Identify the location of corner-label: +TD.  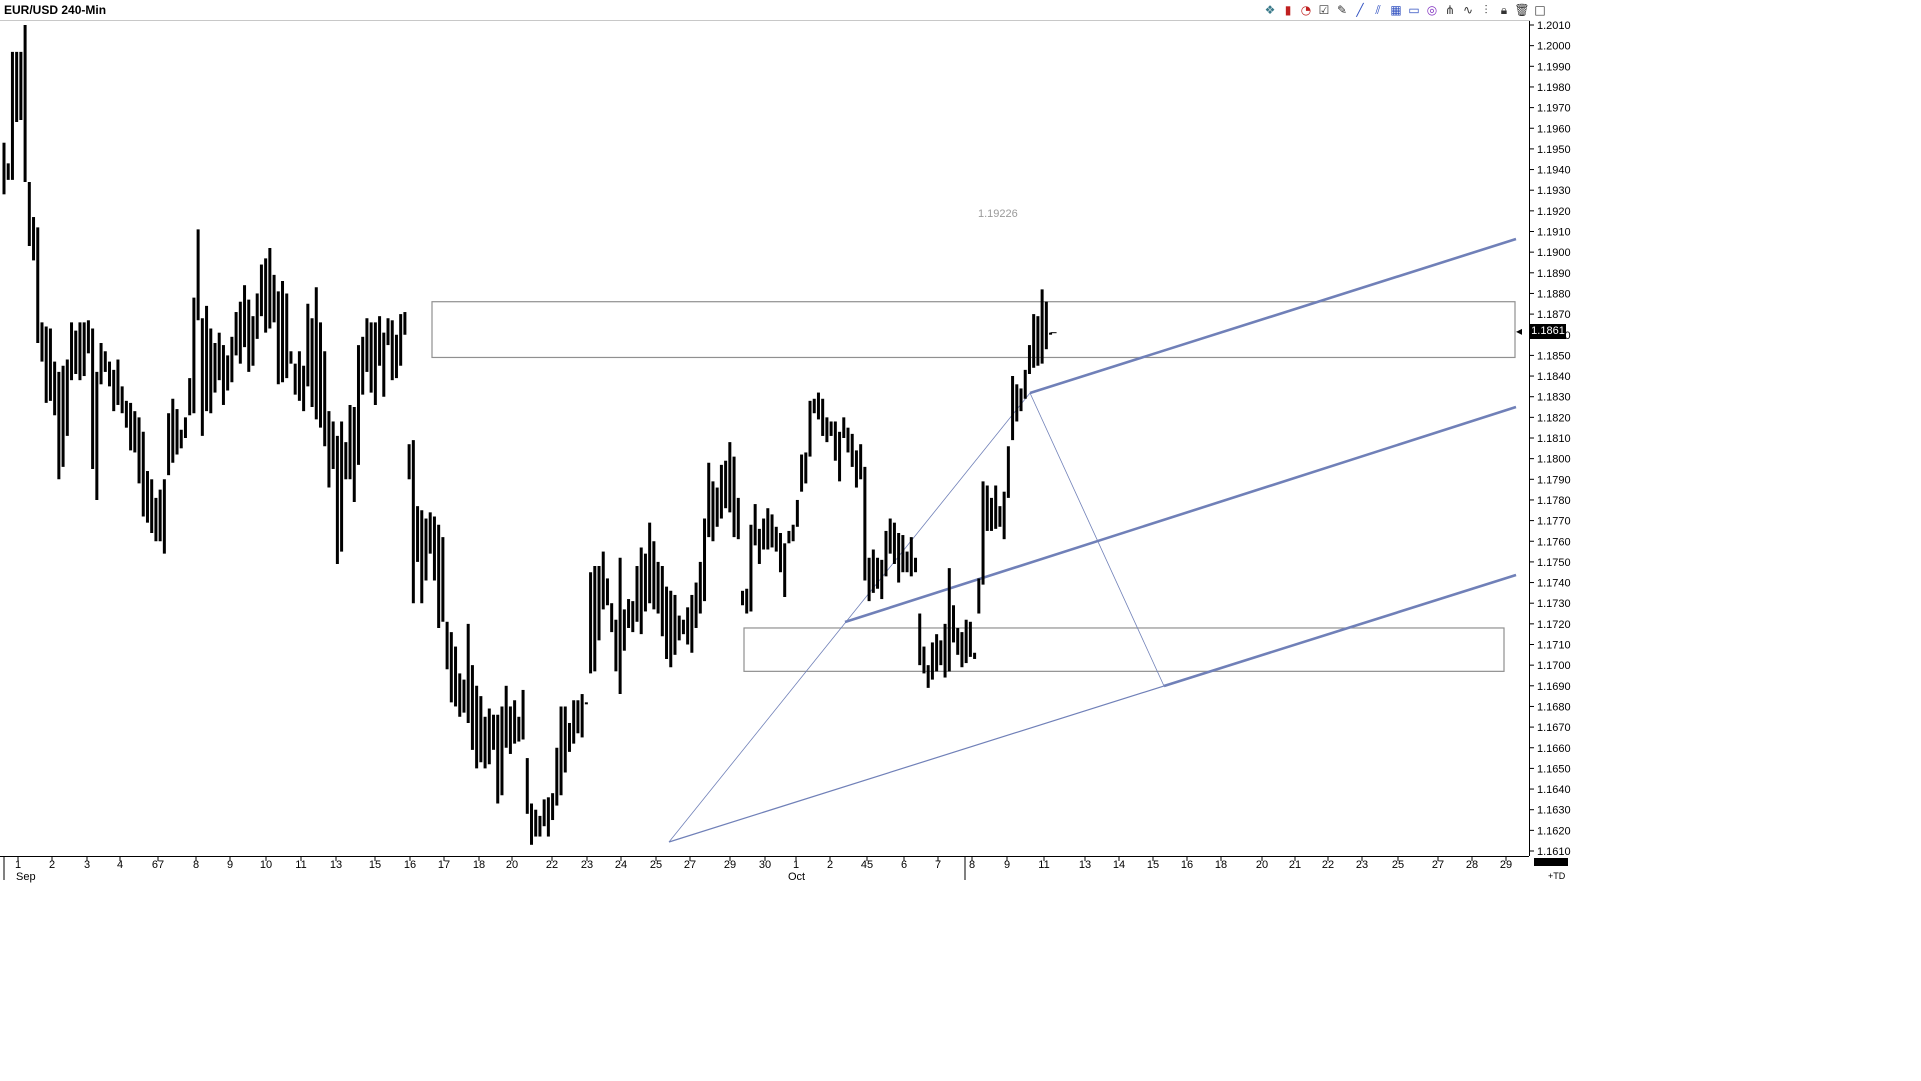
(1557, 876).